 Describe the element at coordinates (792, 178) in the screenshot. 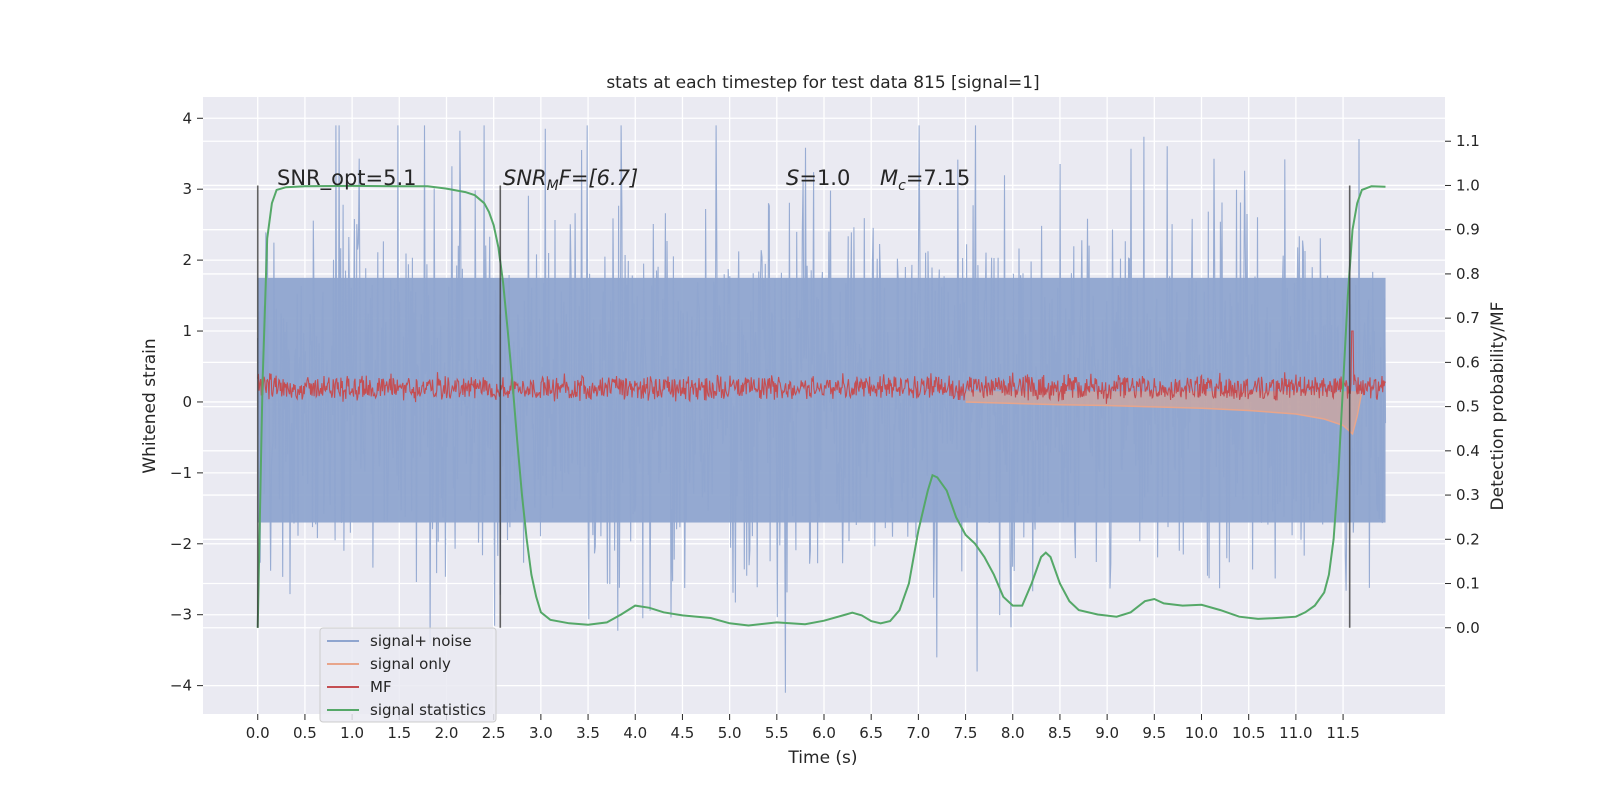

I see `annotation-s-sym: S` at that location.